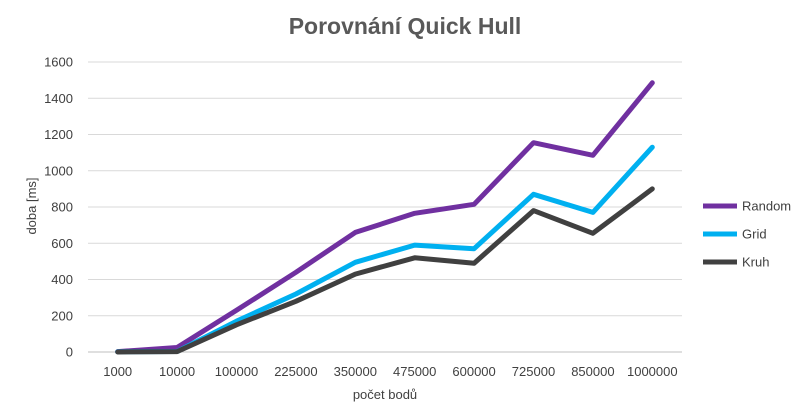 The width and height of the screenshot is (804, 420). I want to click on y-tick-label: 1200, so click(58, 134).